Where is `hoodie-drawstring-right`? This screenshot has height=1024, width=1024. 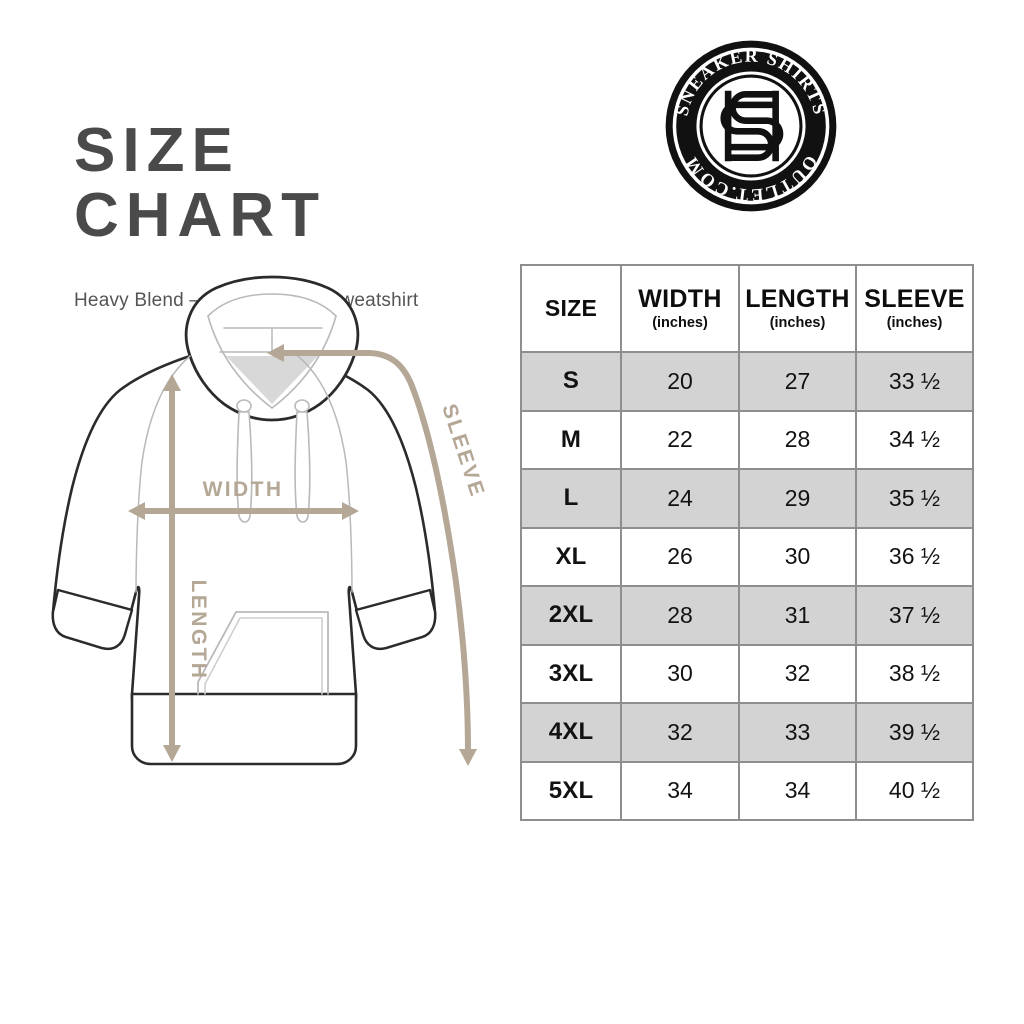 hoodie-drawstring-right is located at coordinates (302, 467).